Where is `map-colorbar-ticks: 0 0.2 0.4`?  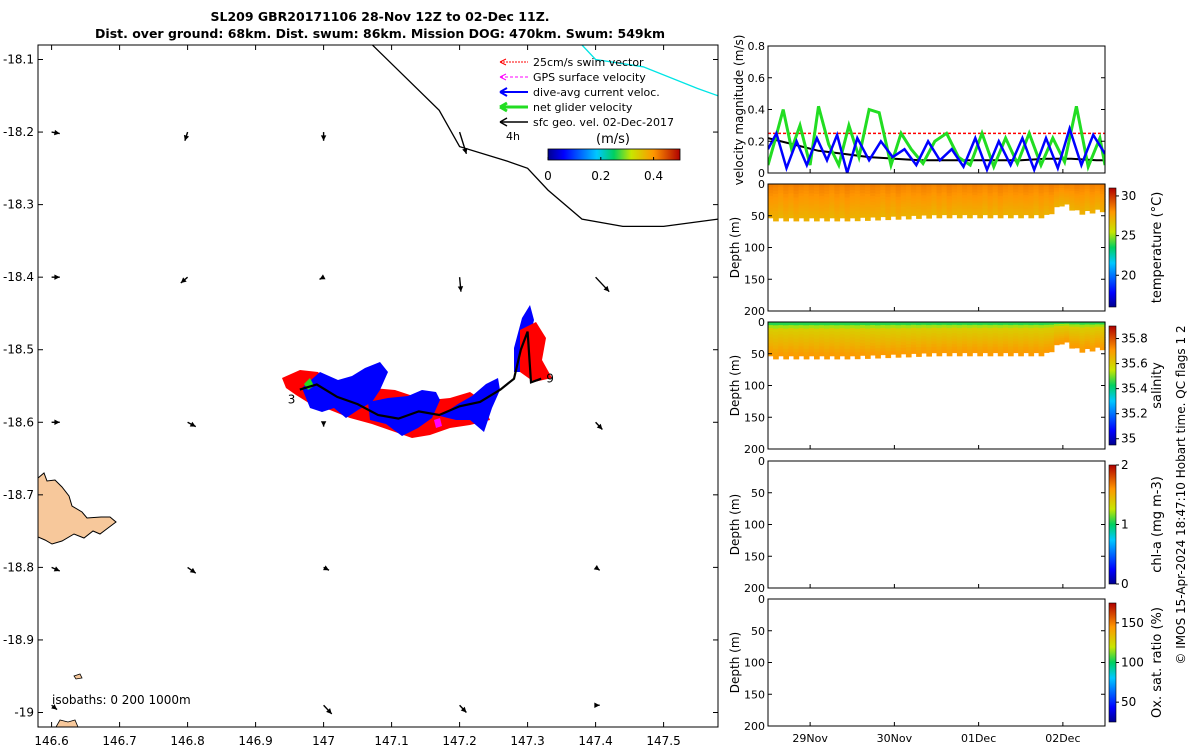 map-colorbar-ticks: 0 0.2 0.4 is located at coordinates (603, 170).